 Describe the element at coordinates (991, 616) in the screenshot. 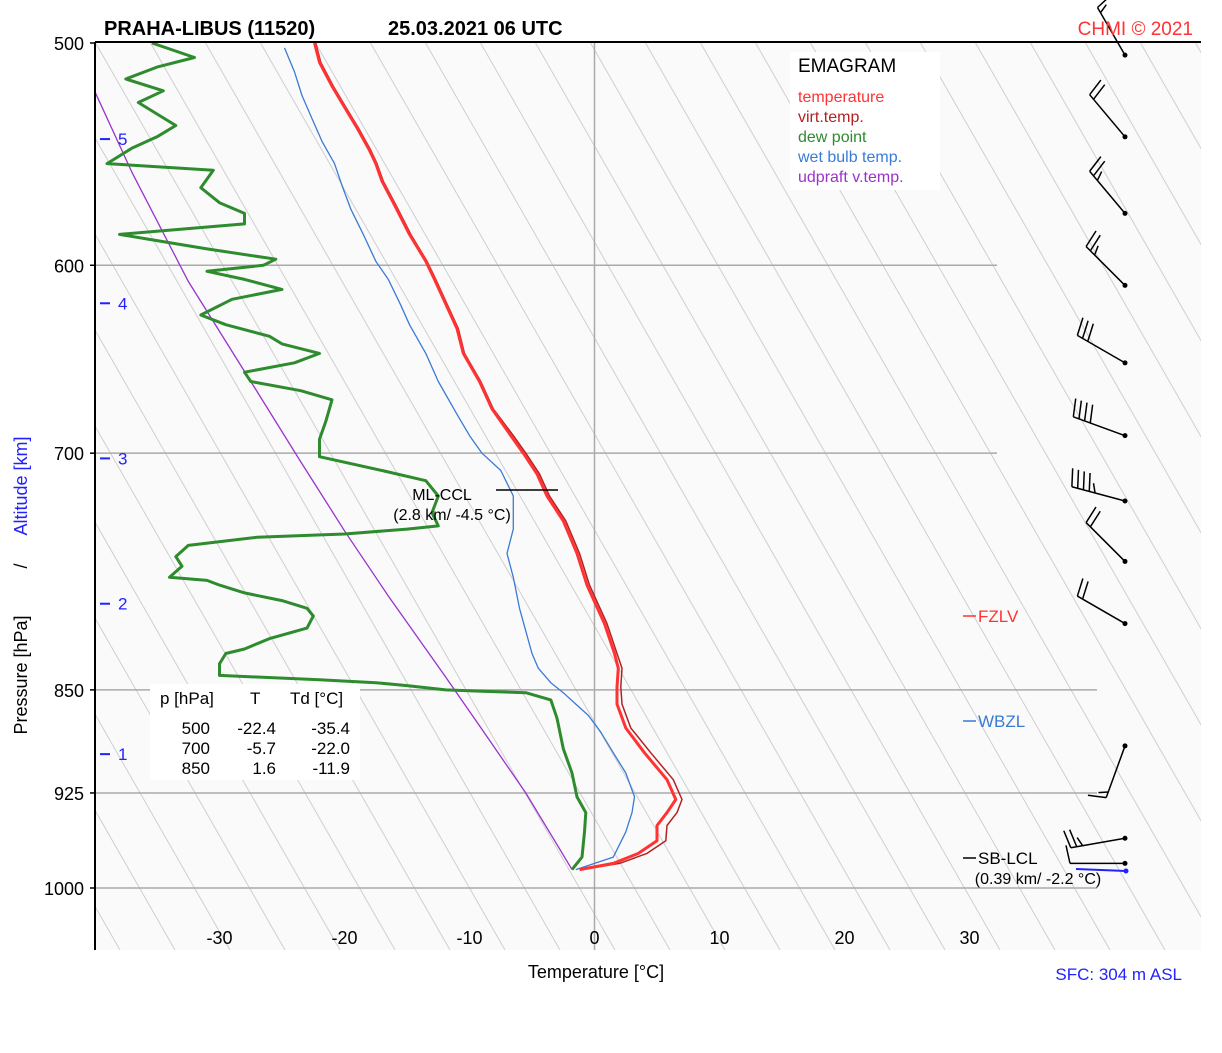

I see `fzlv-annotation: FZLV` at that location.